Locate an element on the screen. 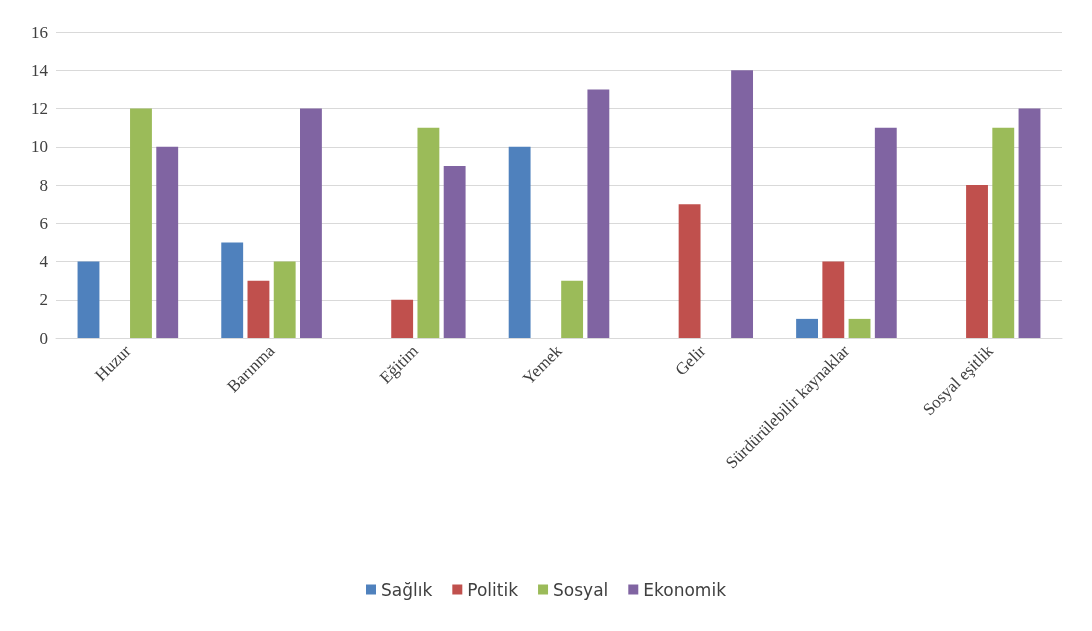  y-tick-label: 8 is located at coordinates (43, 185).